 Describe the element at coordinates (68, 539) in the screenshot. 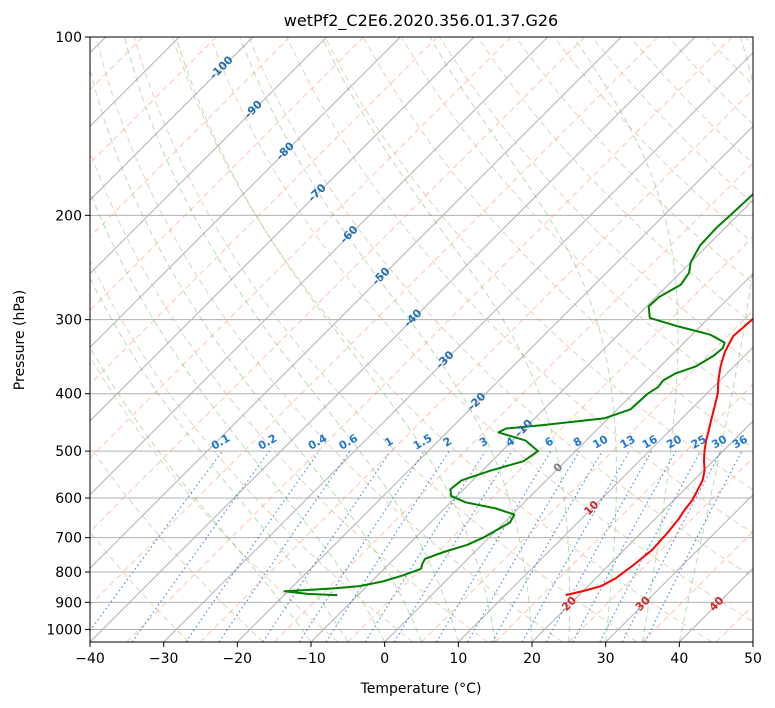

I see `y-tick-label: 700` at that location.